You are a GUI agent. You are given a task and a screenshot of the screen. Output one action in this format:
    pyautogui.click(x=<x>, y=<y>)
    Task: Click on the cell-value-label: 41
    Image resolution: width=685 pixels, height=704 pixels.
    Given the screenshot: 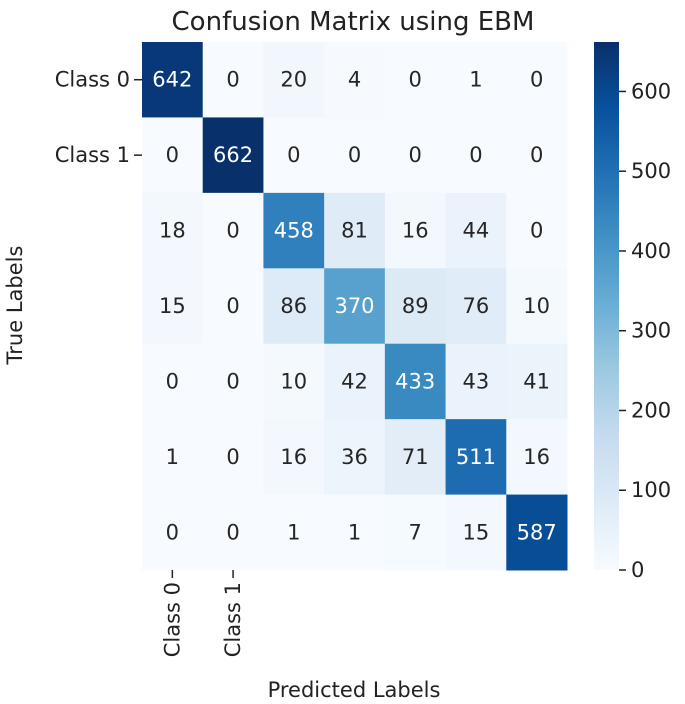 What is the action you would take?
    pyautogui.click(x=536, y=381)
    